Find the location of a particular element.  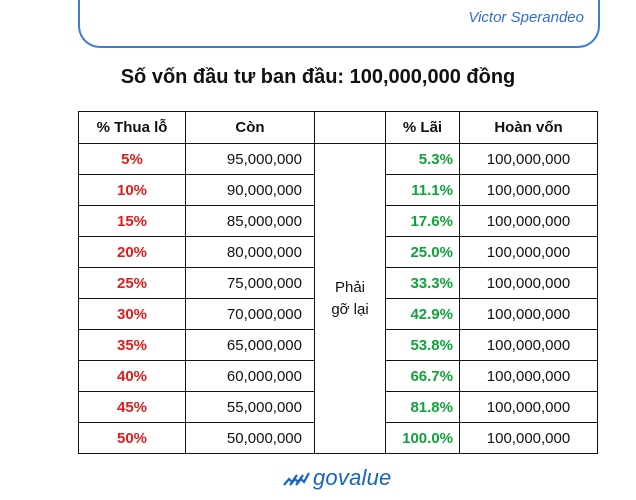

header-loss-percent: % Thua lỗ is located at coordinates (132, 127).